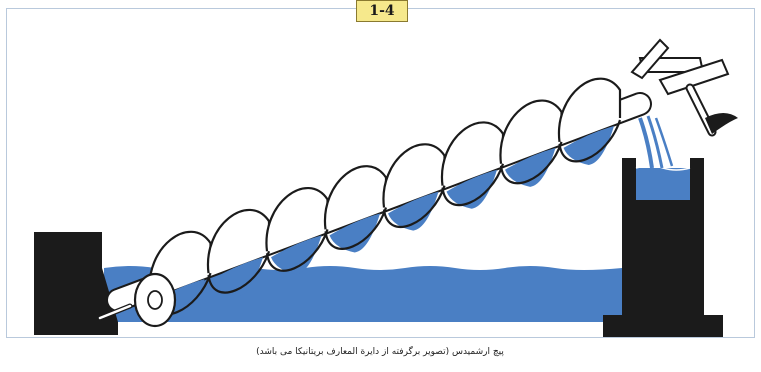  Describe the element at coordinates (684, 87) in the screenshot. I see `crank-handle` at that location.